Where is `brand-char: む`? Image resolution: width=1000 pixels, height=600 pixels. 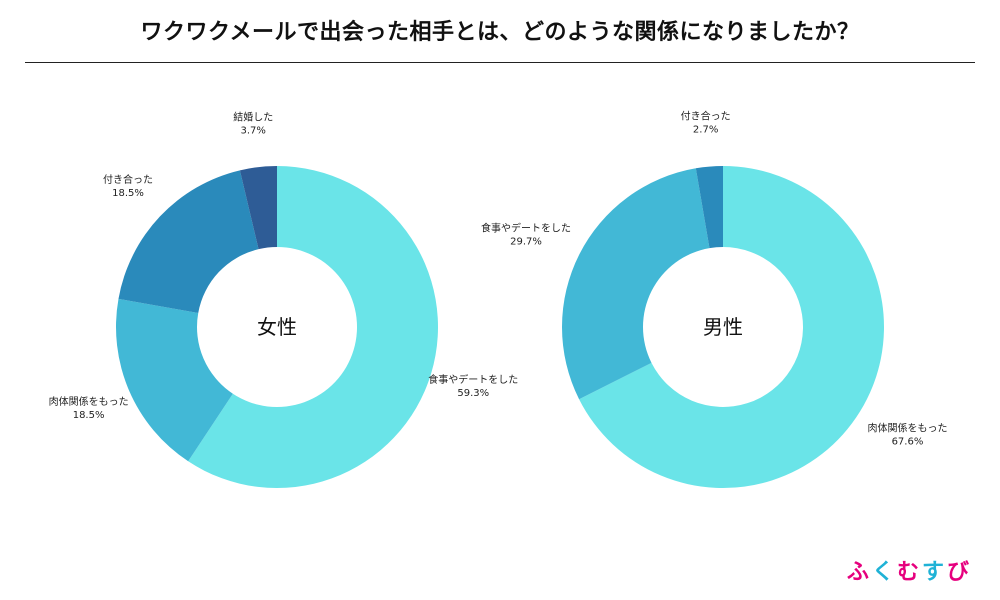
brand-char: む is located at coordinates (909, 572).